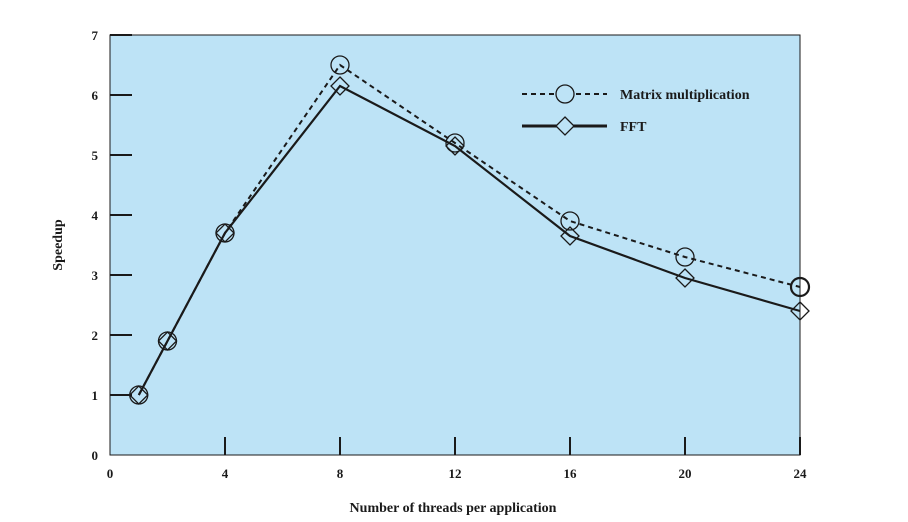 The width and height of the screenshot is (908, 522). Describe the element at coordinates (571, 473) in the screenshot. I see `x-tick-label: 16` at that location.